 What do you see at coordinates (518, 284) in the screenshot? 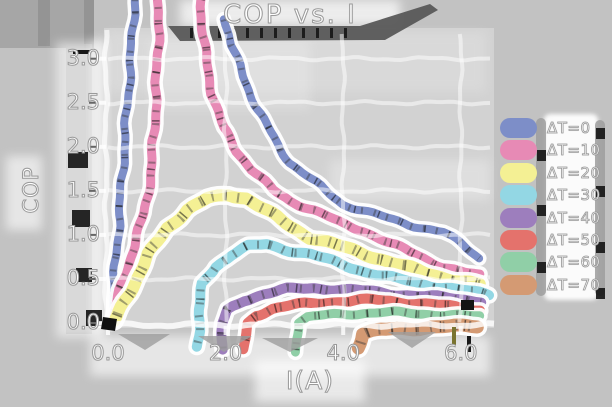
I see `legend-swatch-ΔT=70` at bounding box center [518, 284].